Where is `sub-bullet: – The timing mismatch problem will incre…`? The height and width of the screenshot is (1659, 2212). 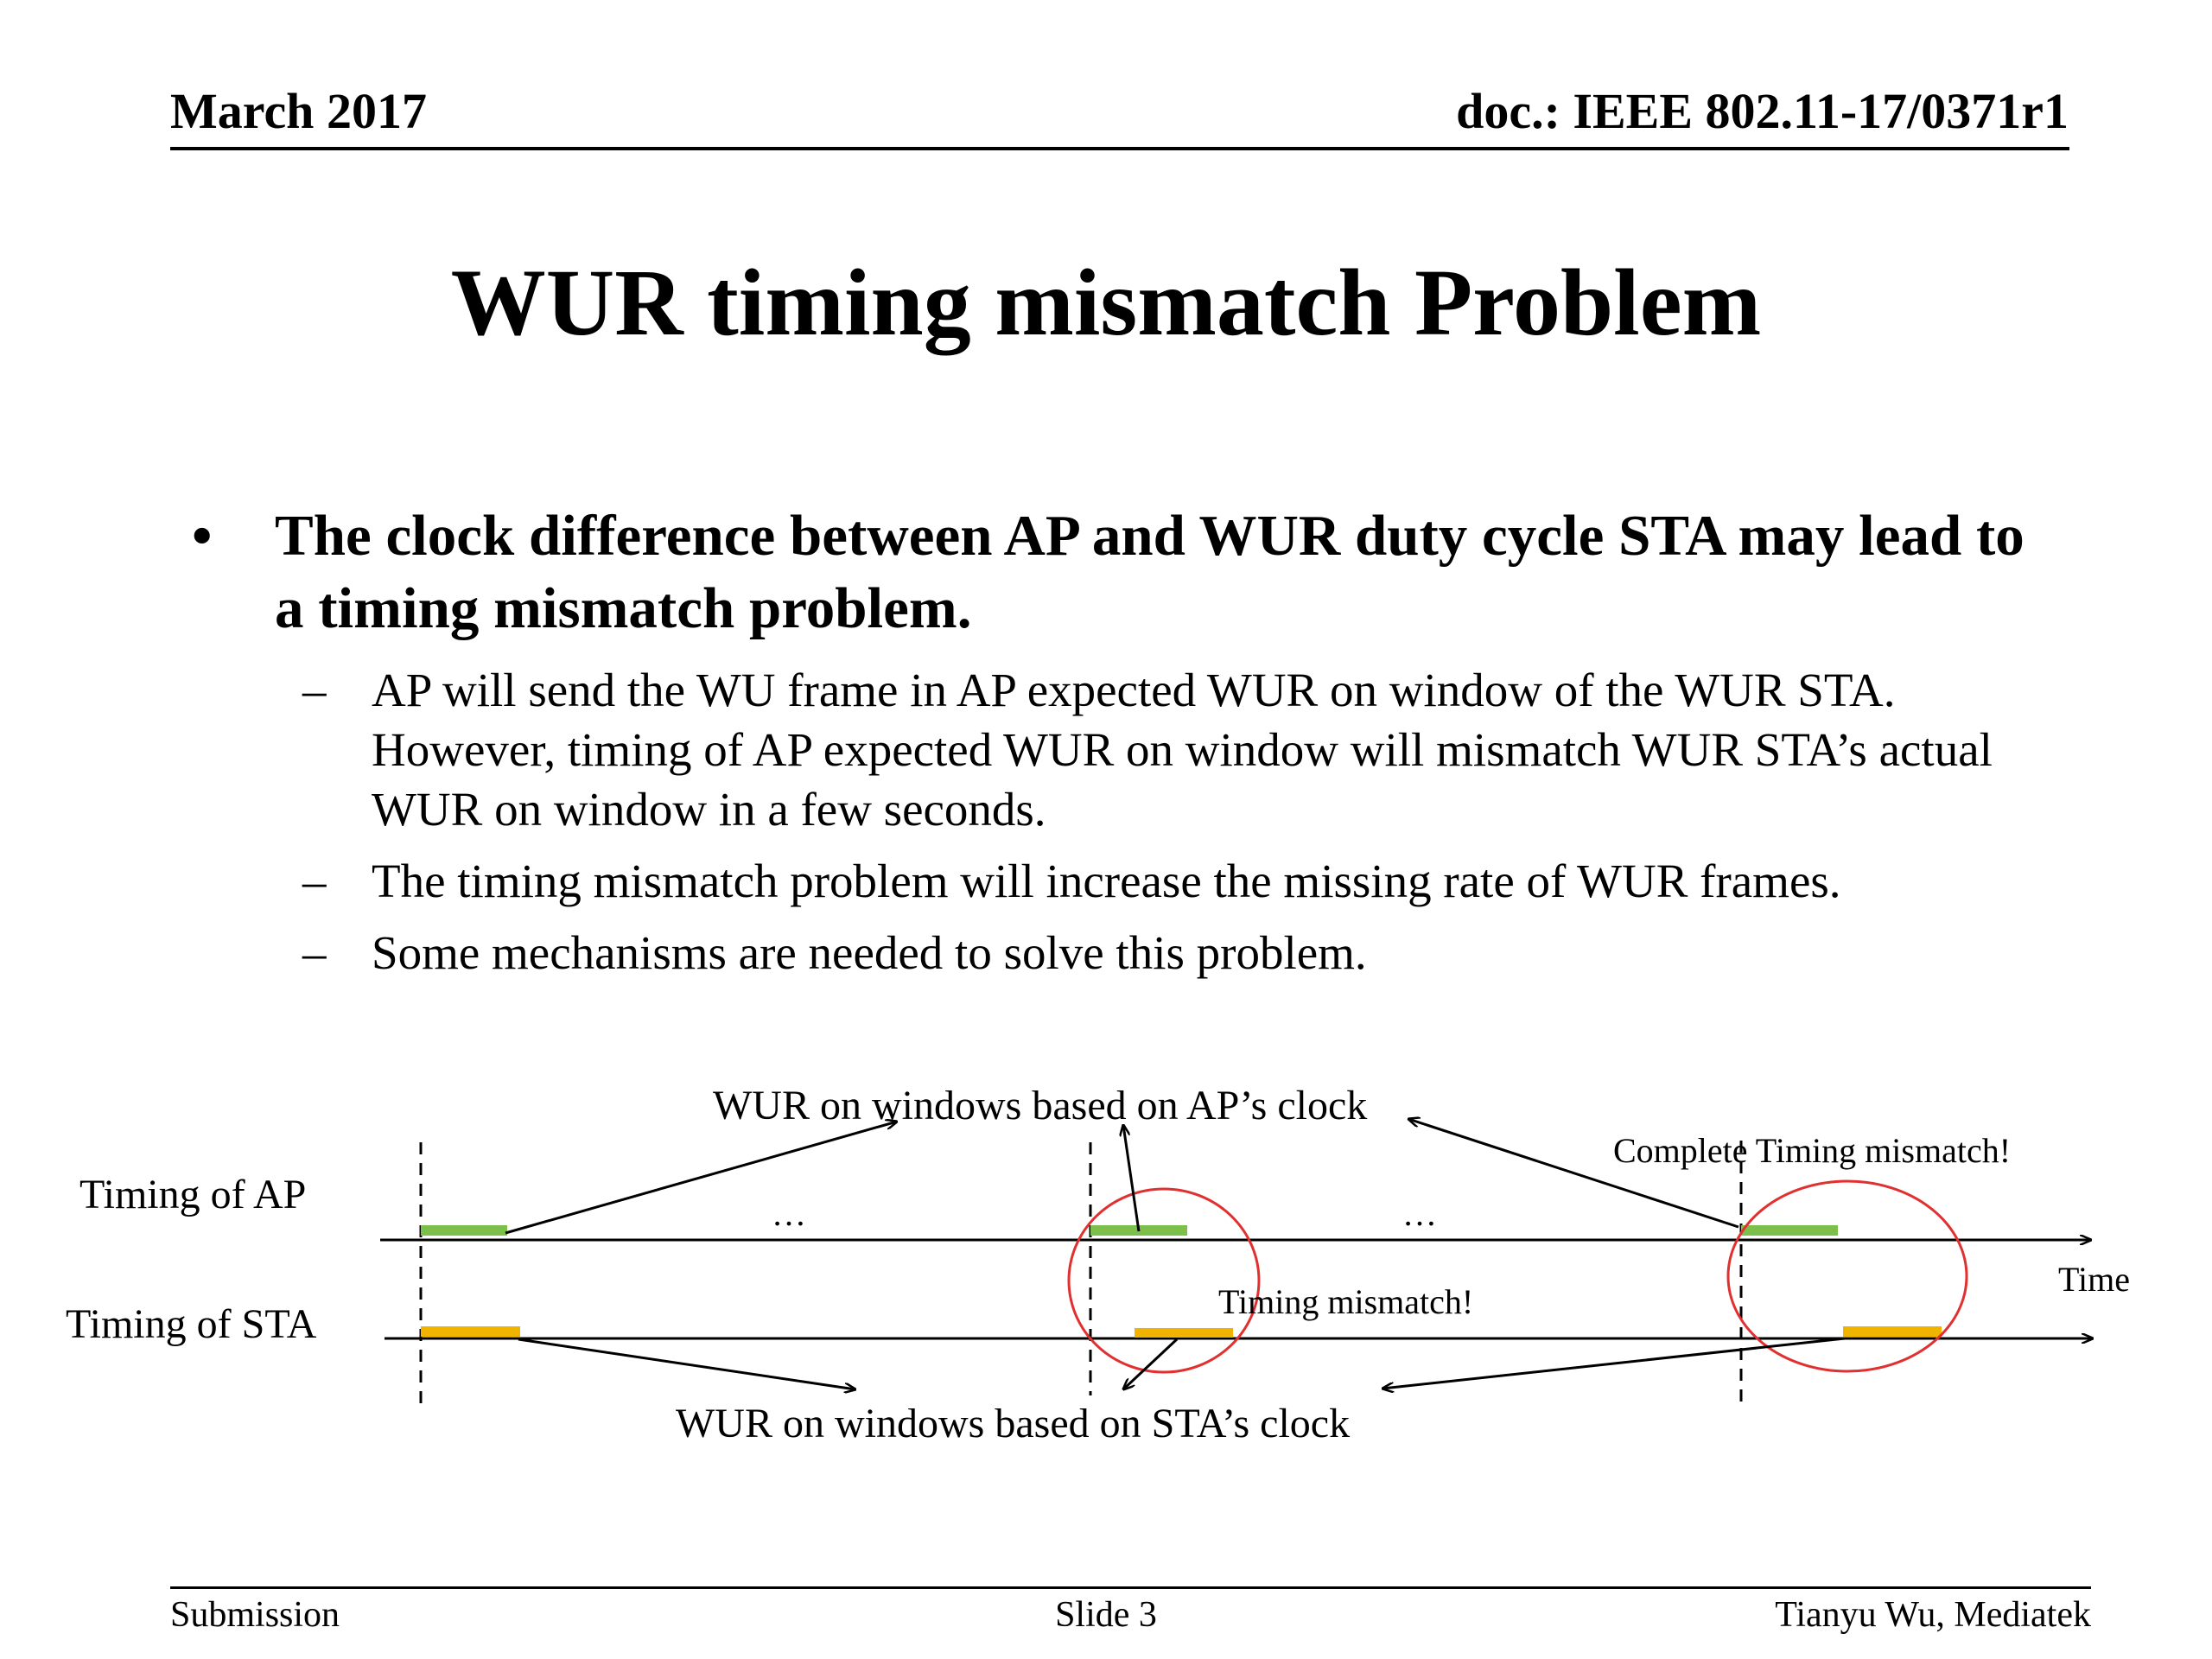
sub-bullet: – The timing mismatch problem will incre… is located at coordinates (1110, 881).